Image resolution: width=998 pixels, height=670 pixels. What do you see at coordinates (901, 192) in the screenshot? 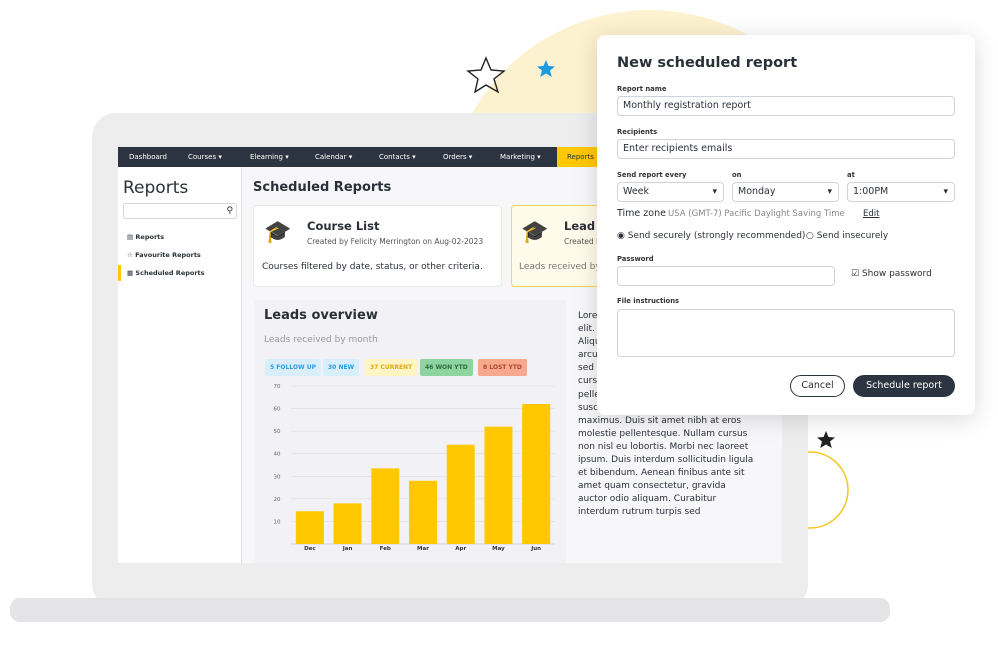
I see `select: 1:00PM` at bounding box center [901, 192].